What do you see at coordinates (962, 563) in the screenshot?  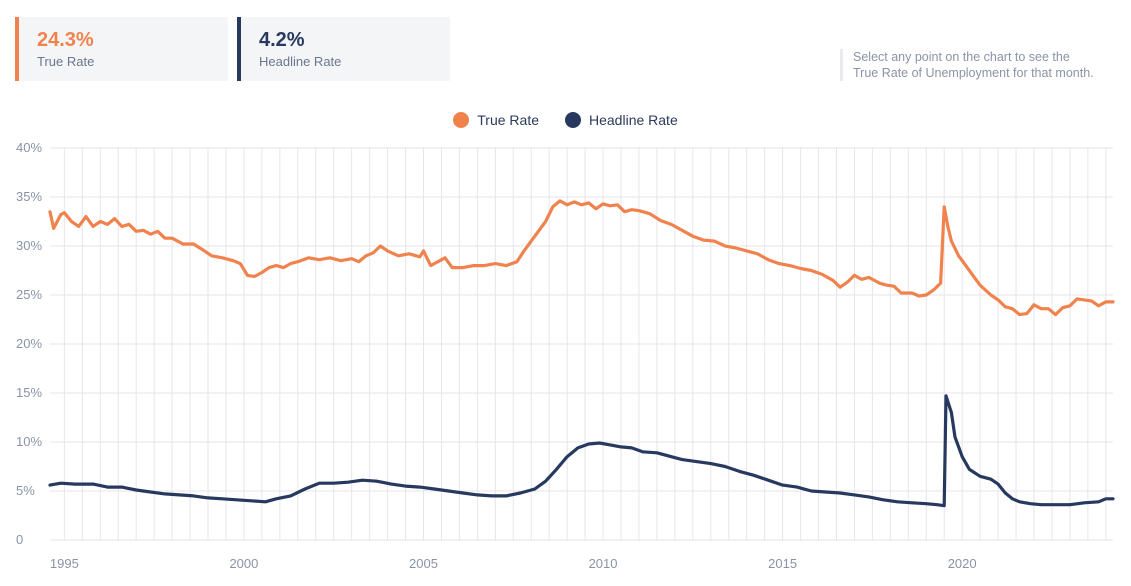 I see `x-tick-label: 2020` at bounding box center [962, 563].